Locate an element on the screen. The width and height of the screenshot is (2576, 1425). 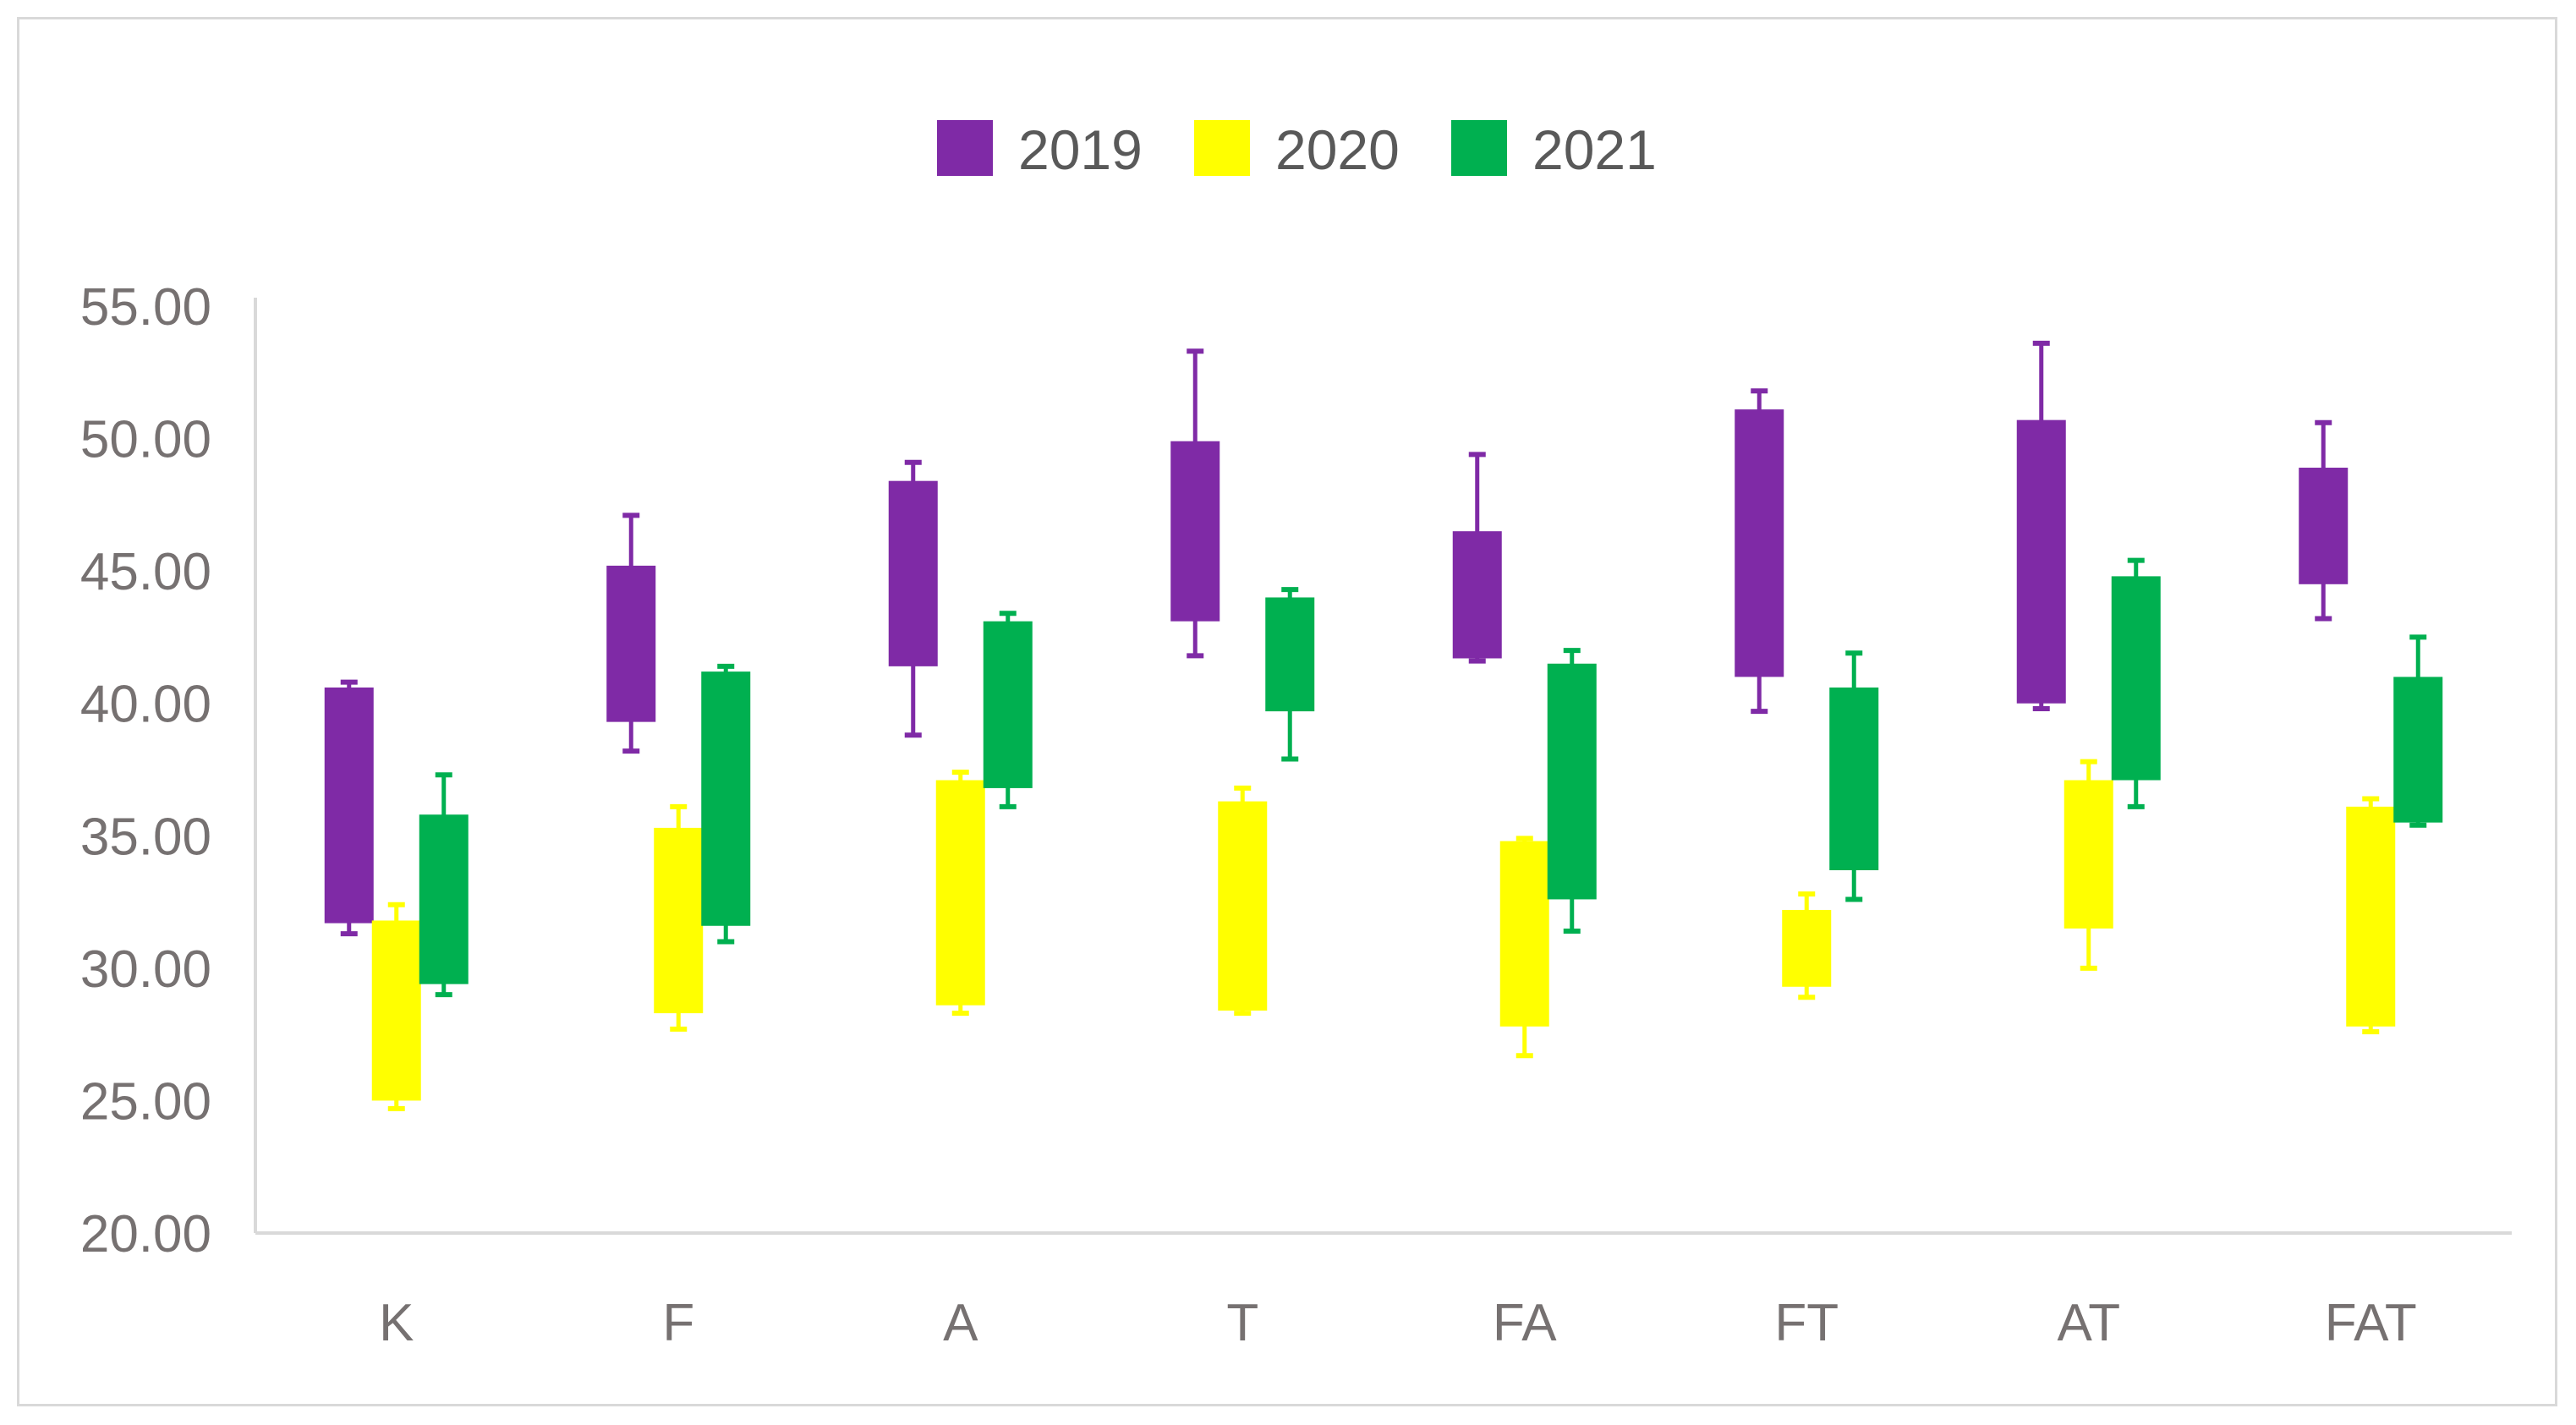
x-tick-label-f: F is located at coordinates (678, 1323).